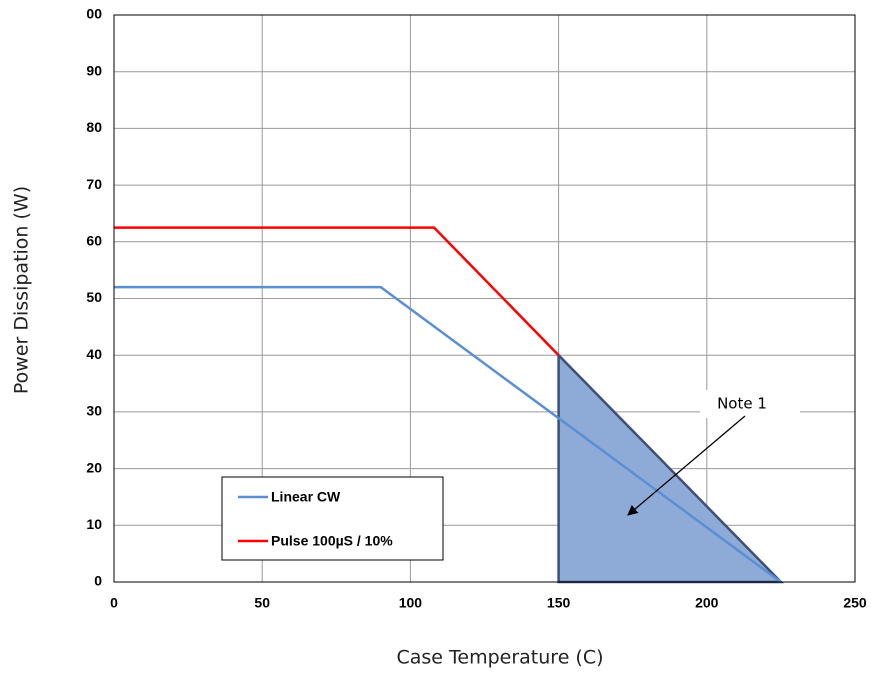 This screenshot has width=871, height=673. I want to click on x-tick-label: 100, so click(411, 603).